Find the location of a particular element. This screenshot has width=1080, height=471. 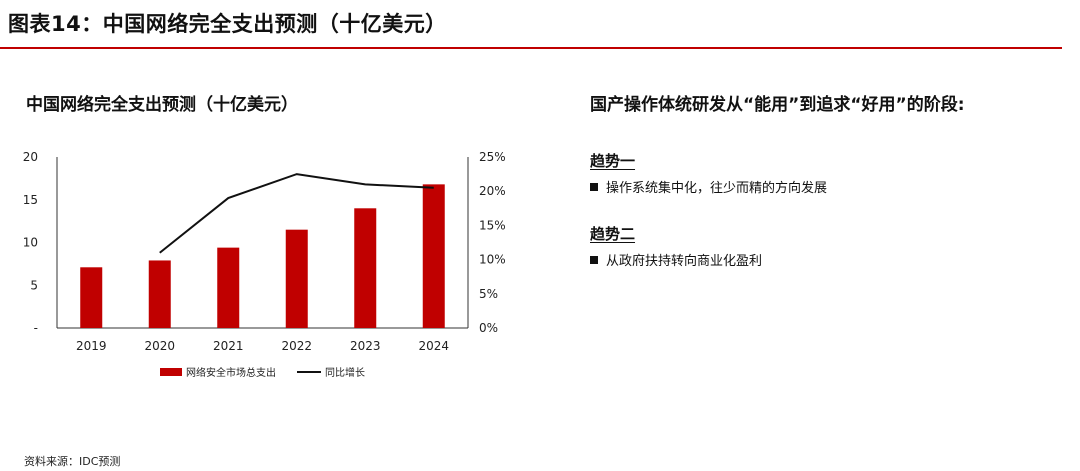

left-tick-label: 15 is located at coordinates (30, 200).